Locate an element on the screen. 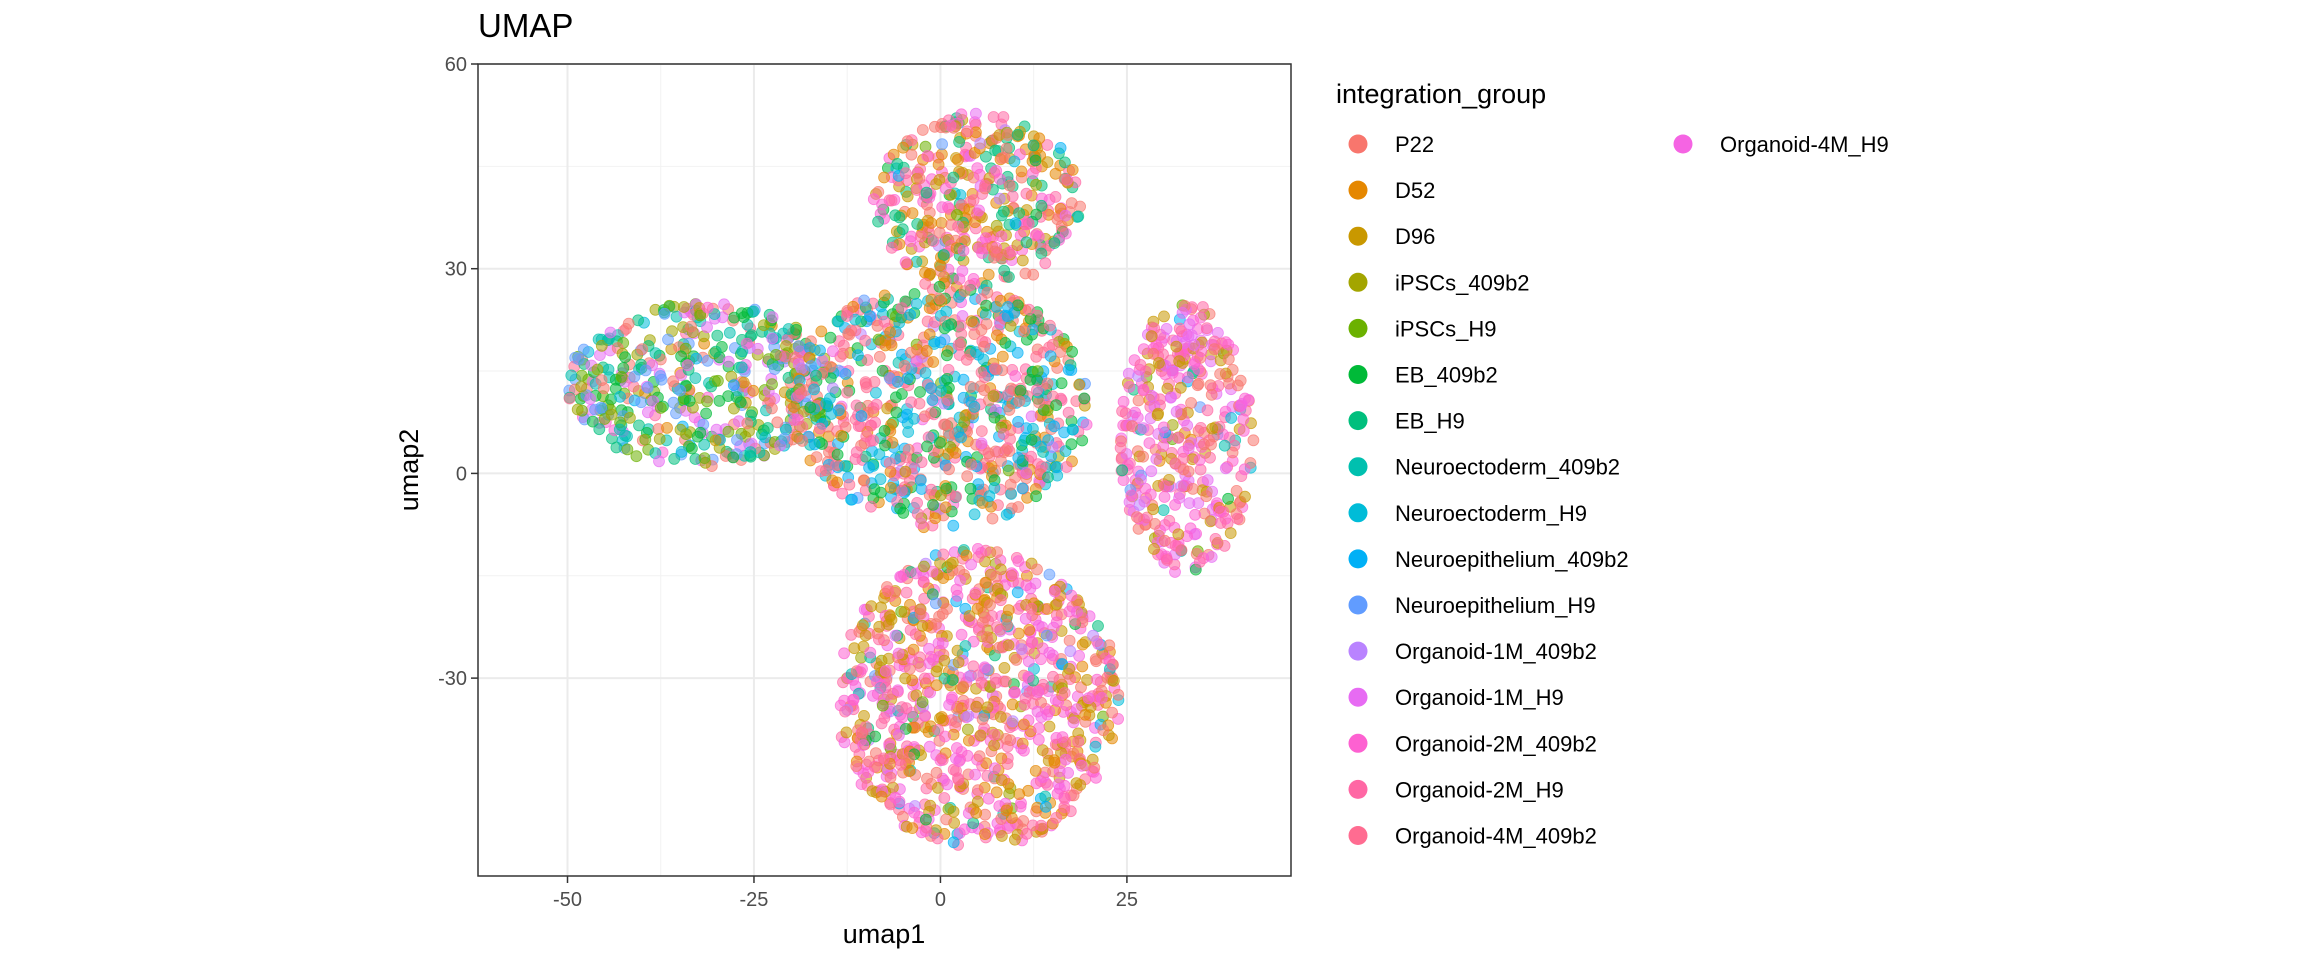  x-tick-label: -50 is located at coordinates (567, 900).